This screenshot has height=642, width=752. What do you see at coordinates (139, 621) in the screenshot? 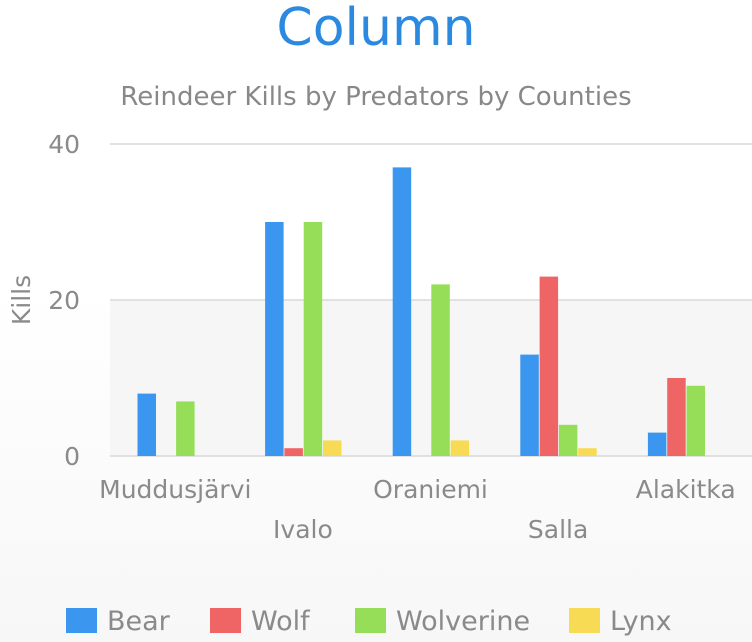
I see `legend-label-bear: Bear` at bounding box center [139, 621].